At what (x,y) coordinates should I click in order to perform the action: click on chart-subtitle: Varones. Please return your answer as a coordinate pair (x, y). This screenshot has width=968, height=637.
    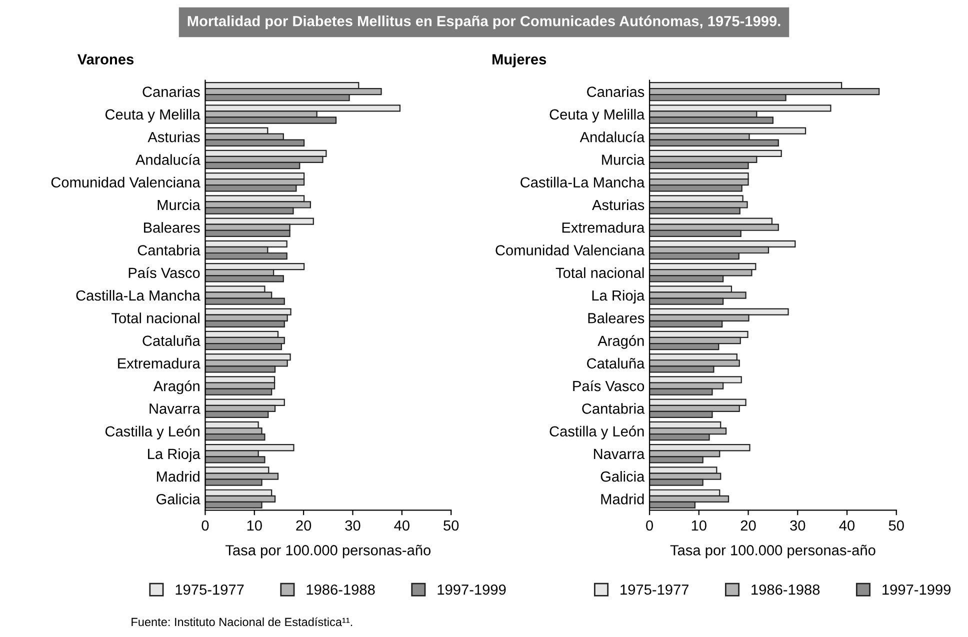
    Looking at the image, I should click on (105, 59).